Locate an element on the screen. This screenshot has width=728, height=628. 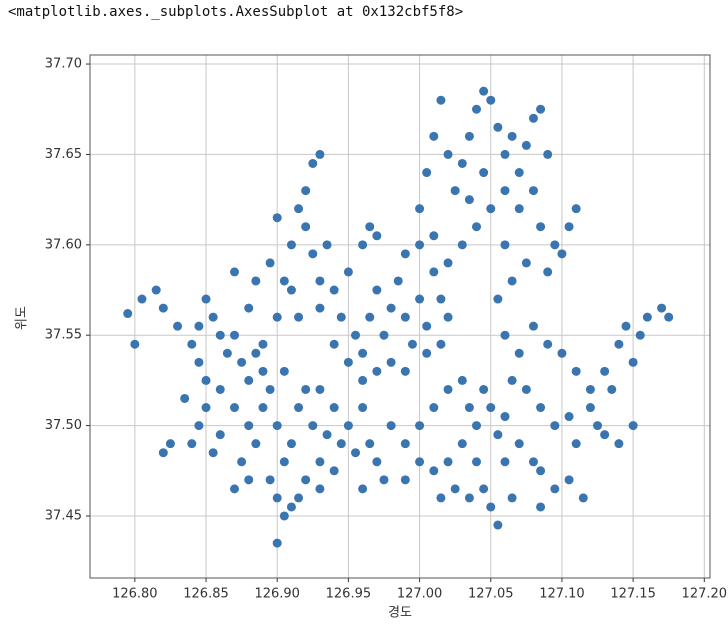
x-axis-label: 경도 is located at coordinates (400, 613).